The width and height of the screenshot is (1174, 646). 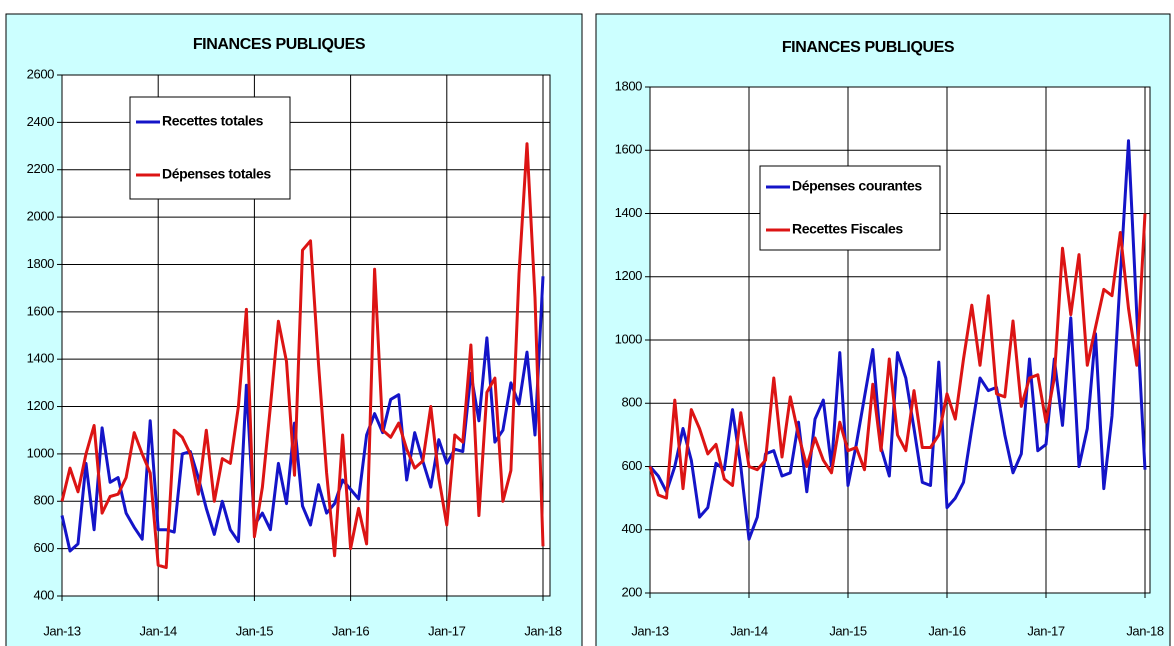 I want to click on legend-label: Dépenses courantes, so click(x=857, y=186).